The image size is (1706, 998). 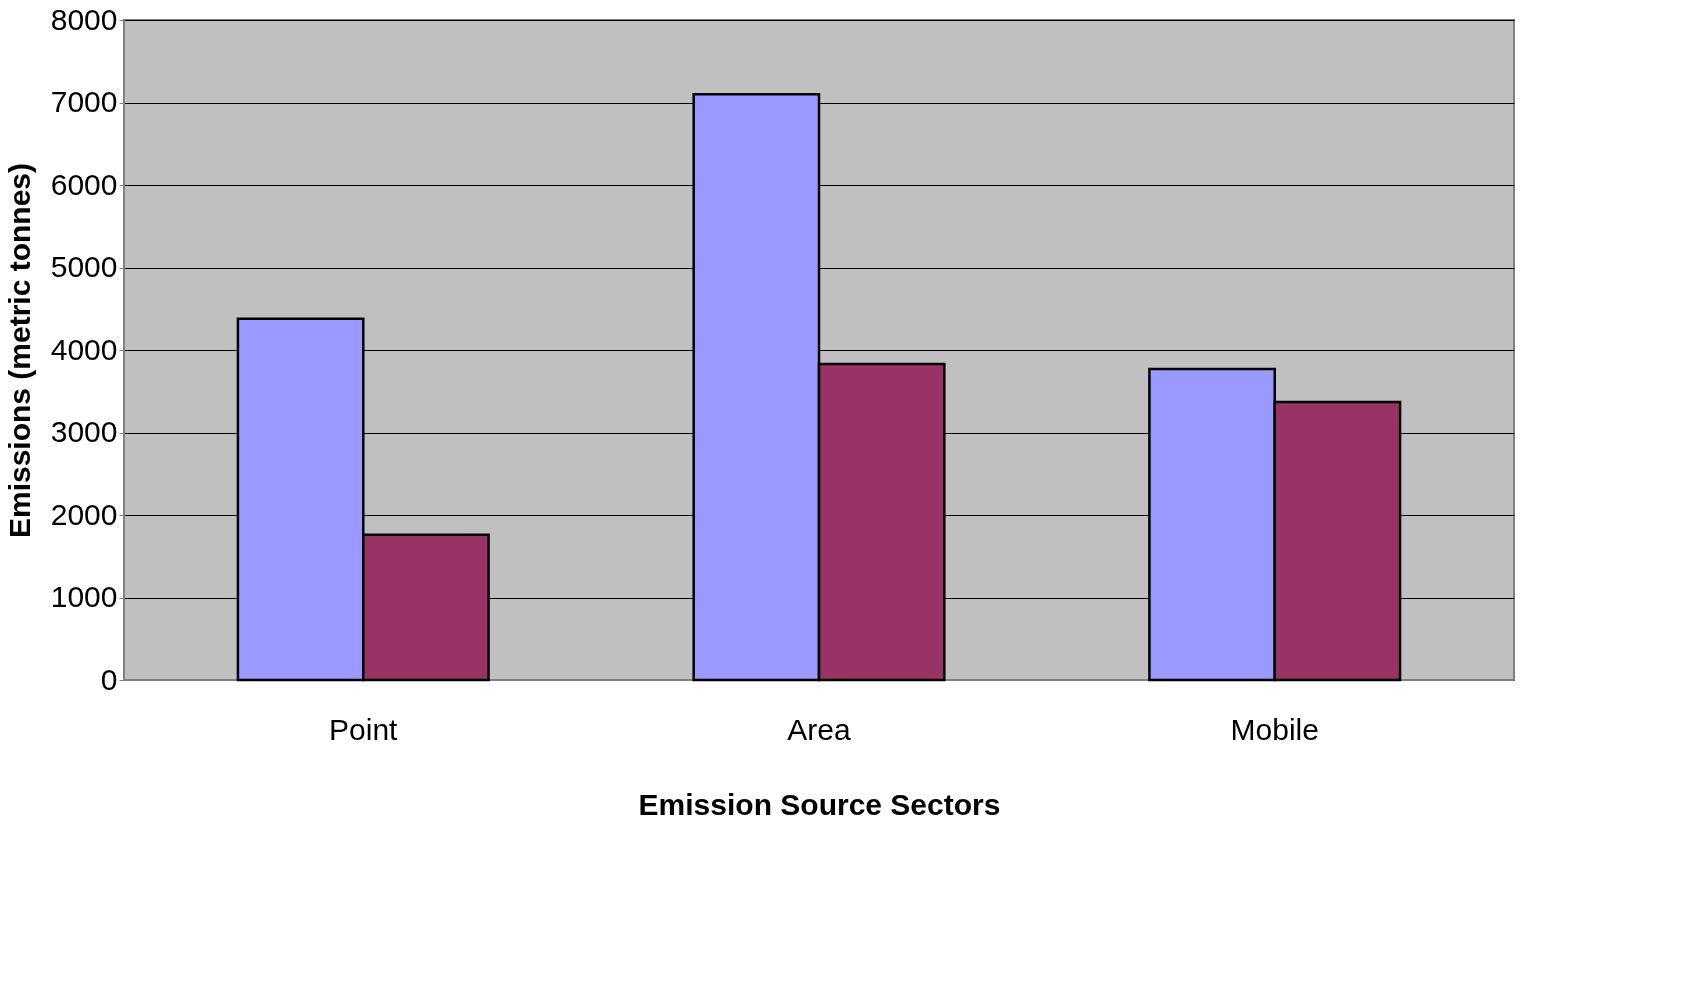 I want to click on y-tick-label: 1000, so click(x=84, y=596).